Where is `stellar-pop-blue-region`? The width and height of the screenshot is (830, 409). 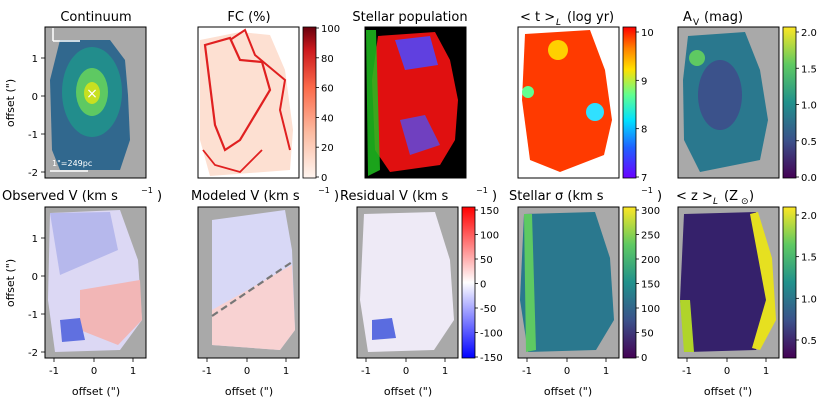
stellar-pop-blue-region is located at coordinates (416, 53).